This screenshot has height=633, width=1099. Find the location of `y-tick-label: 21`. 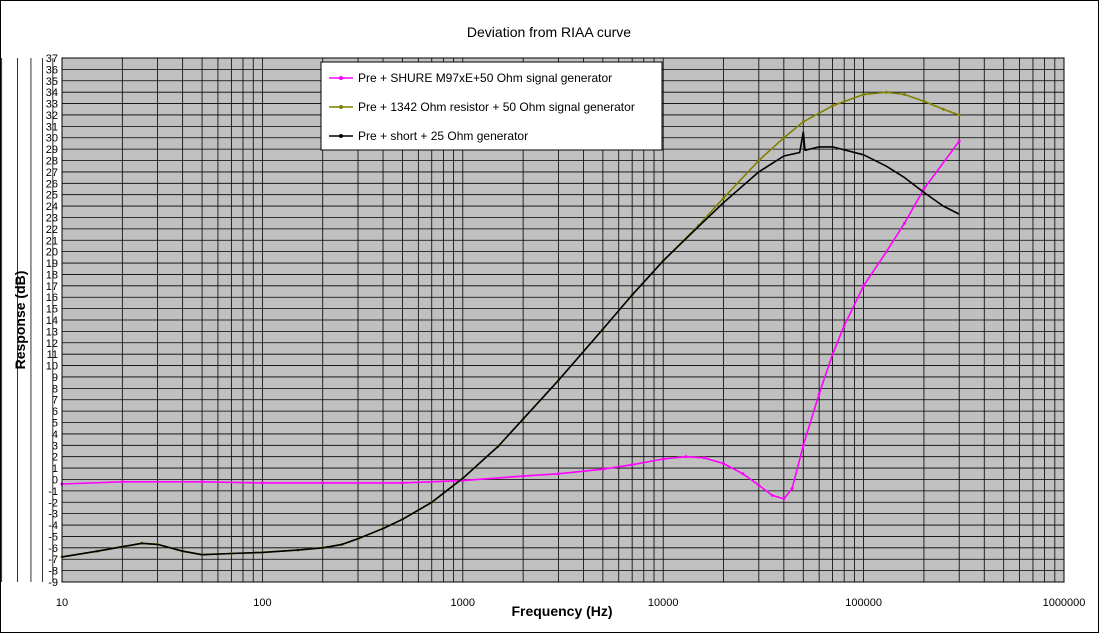

y-tick-label: 21 is located at coordinates (52, 241).